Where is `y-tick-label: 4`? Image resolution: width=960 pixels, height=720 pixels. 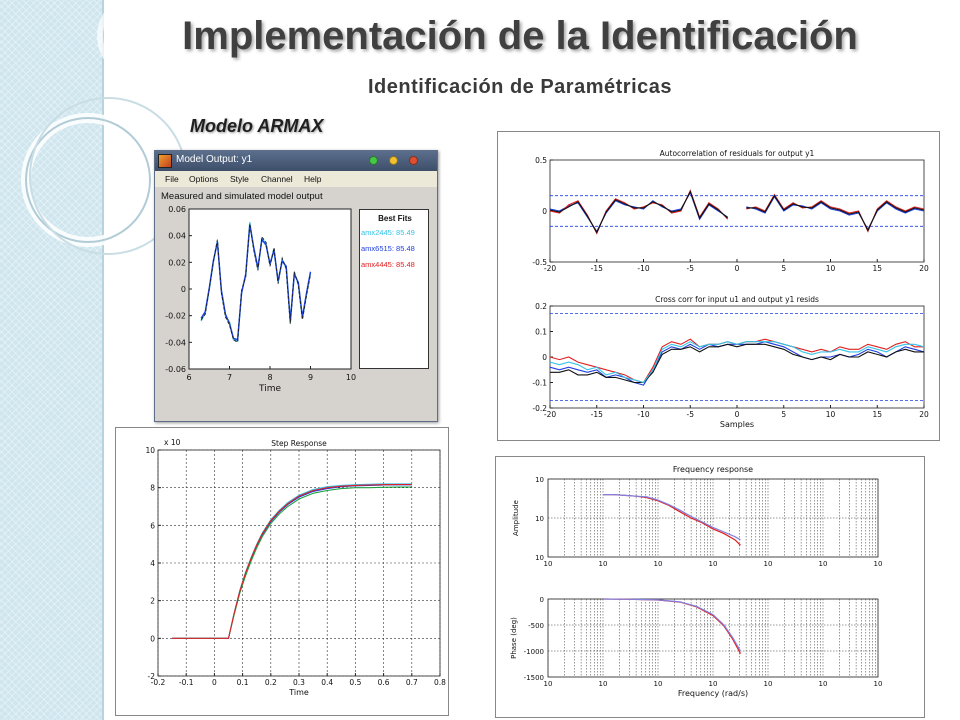 y-tick-label: 4 is located at coordinates (152, 563).